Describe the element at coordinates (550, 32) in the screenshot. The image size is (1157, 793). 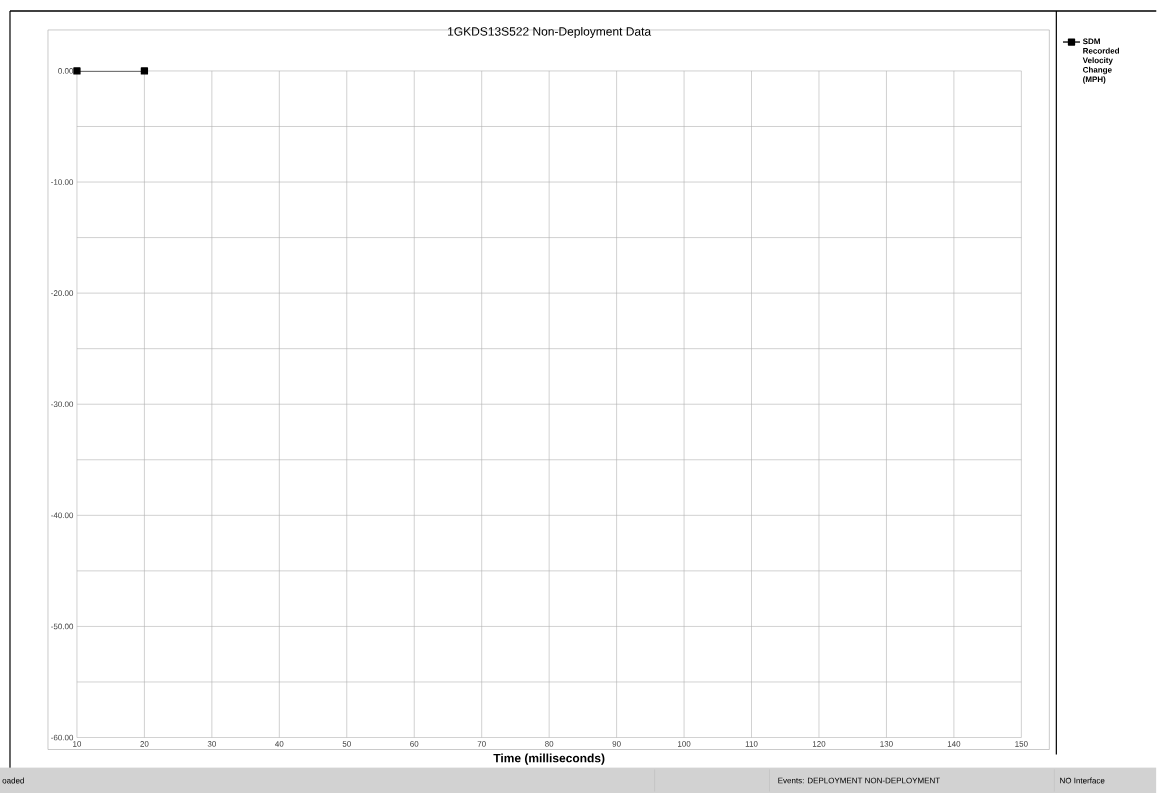
I see `chart-title: 1GKDS13S522 Non-Deployment Data` at that location.